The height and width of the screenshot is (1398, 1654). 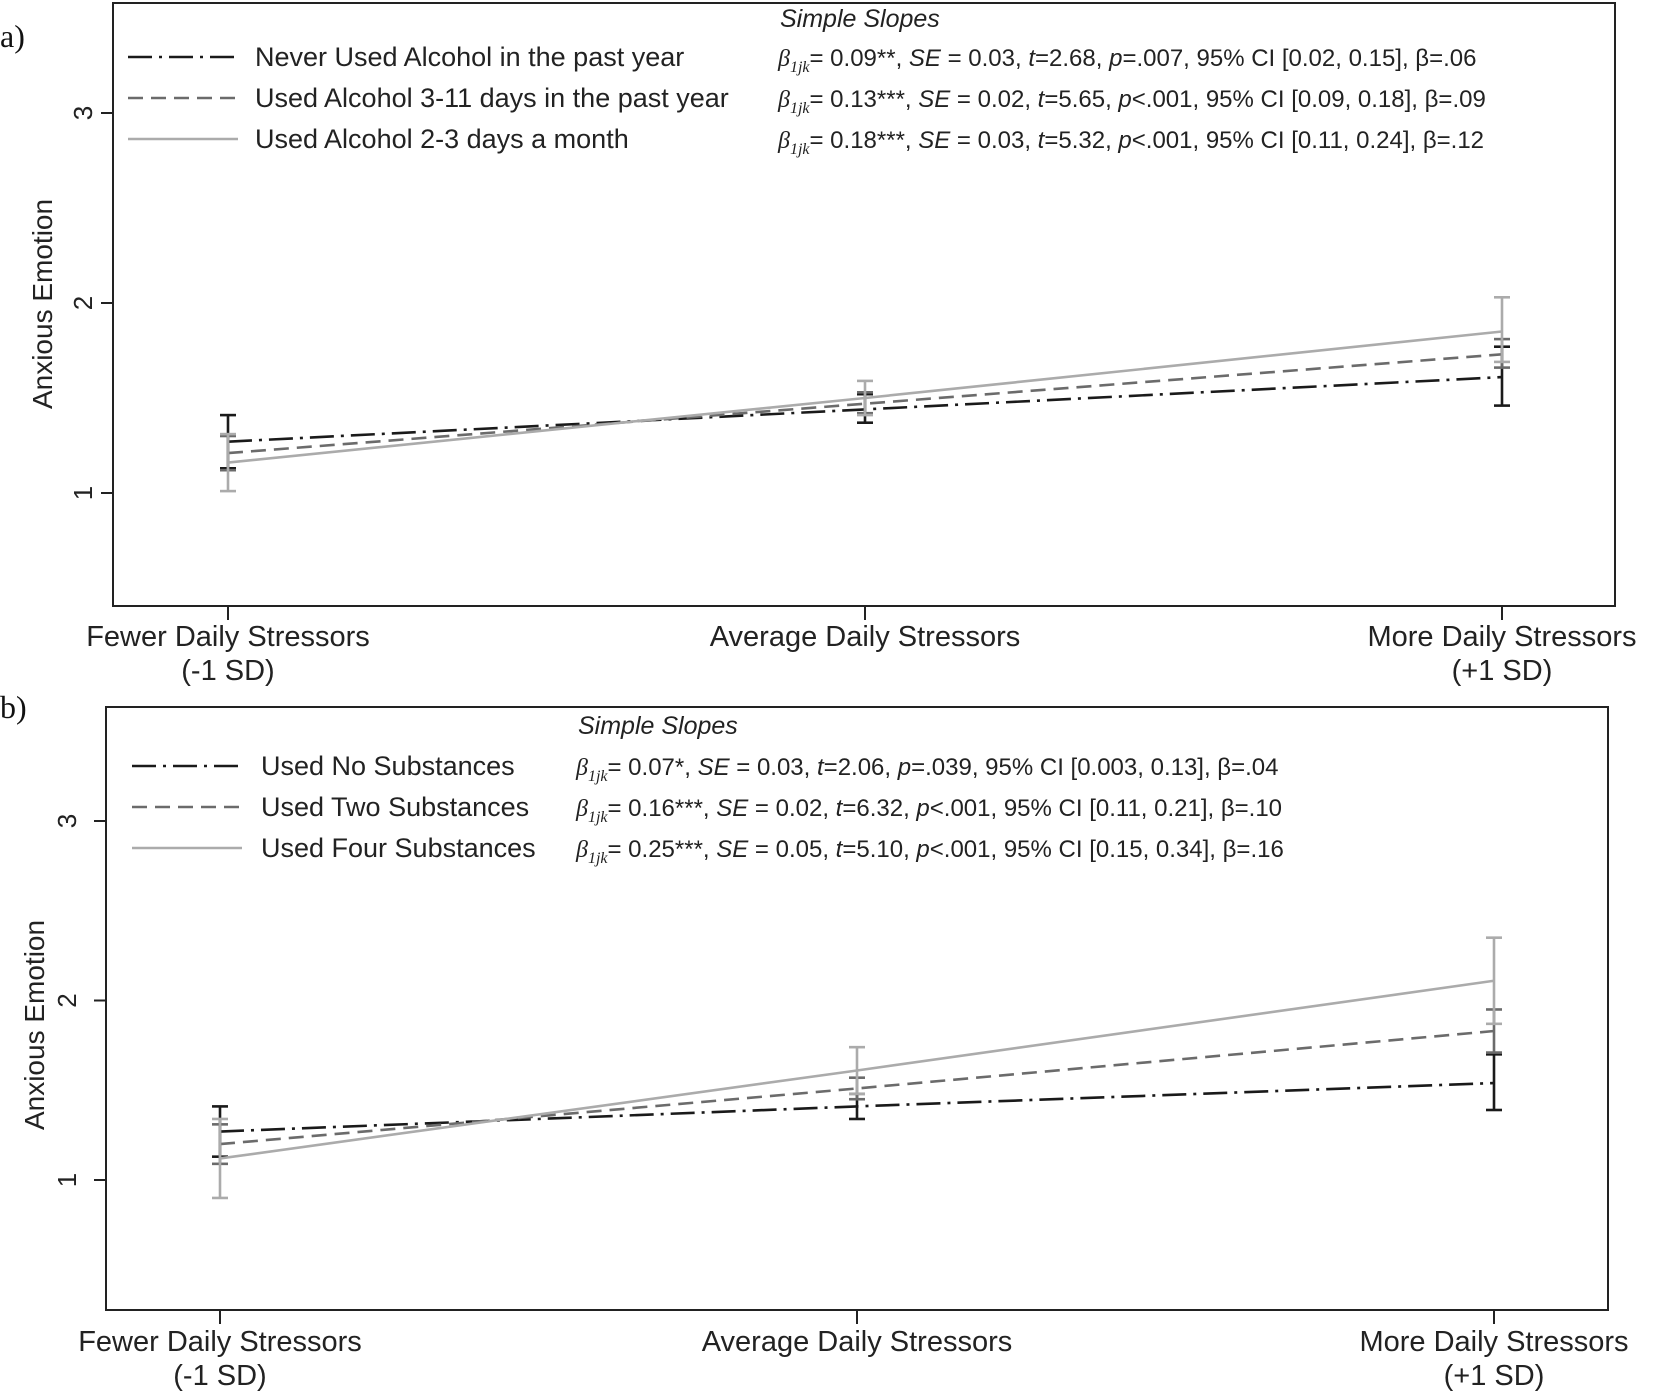 I want to click on slope-stat-part: = 0.13***,, so click(x=864, y=99).